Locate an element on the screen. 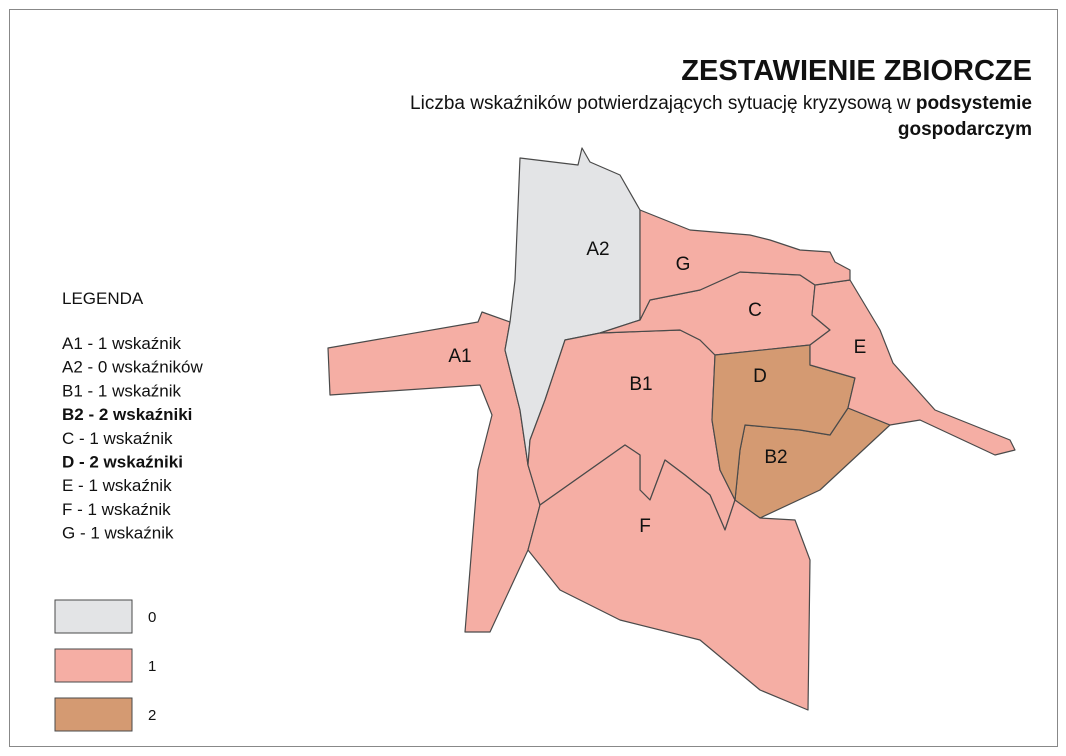 The width and height of the screenshot is (1066, 756). legend-item: C - 1 wskaźnik is located at coordinates (117, 438).